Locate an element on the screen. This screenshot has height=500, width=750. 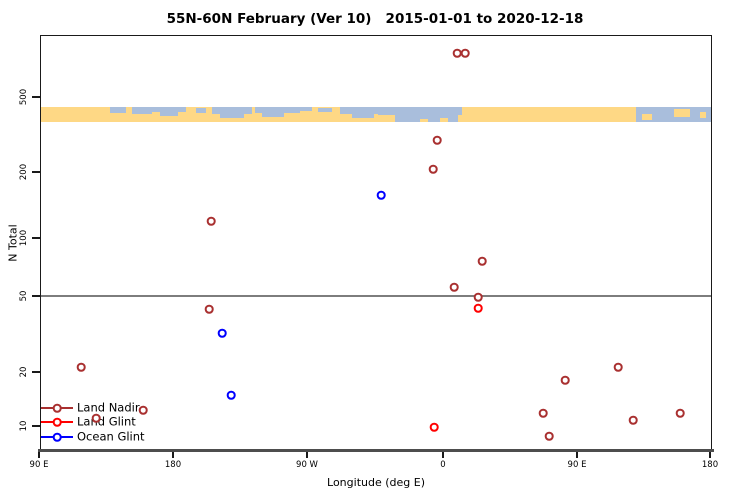
world-map-strip is located at coordinates (376, 114).